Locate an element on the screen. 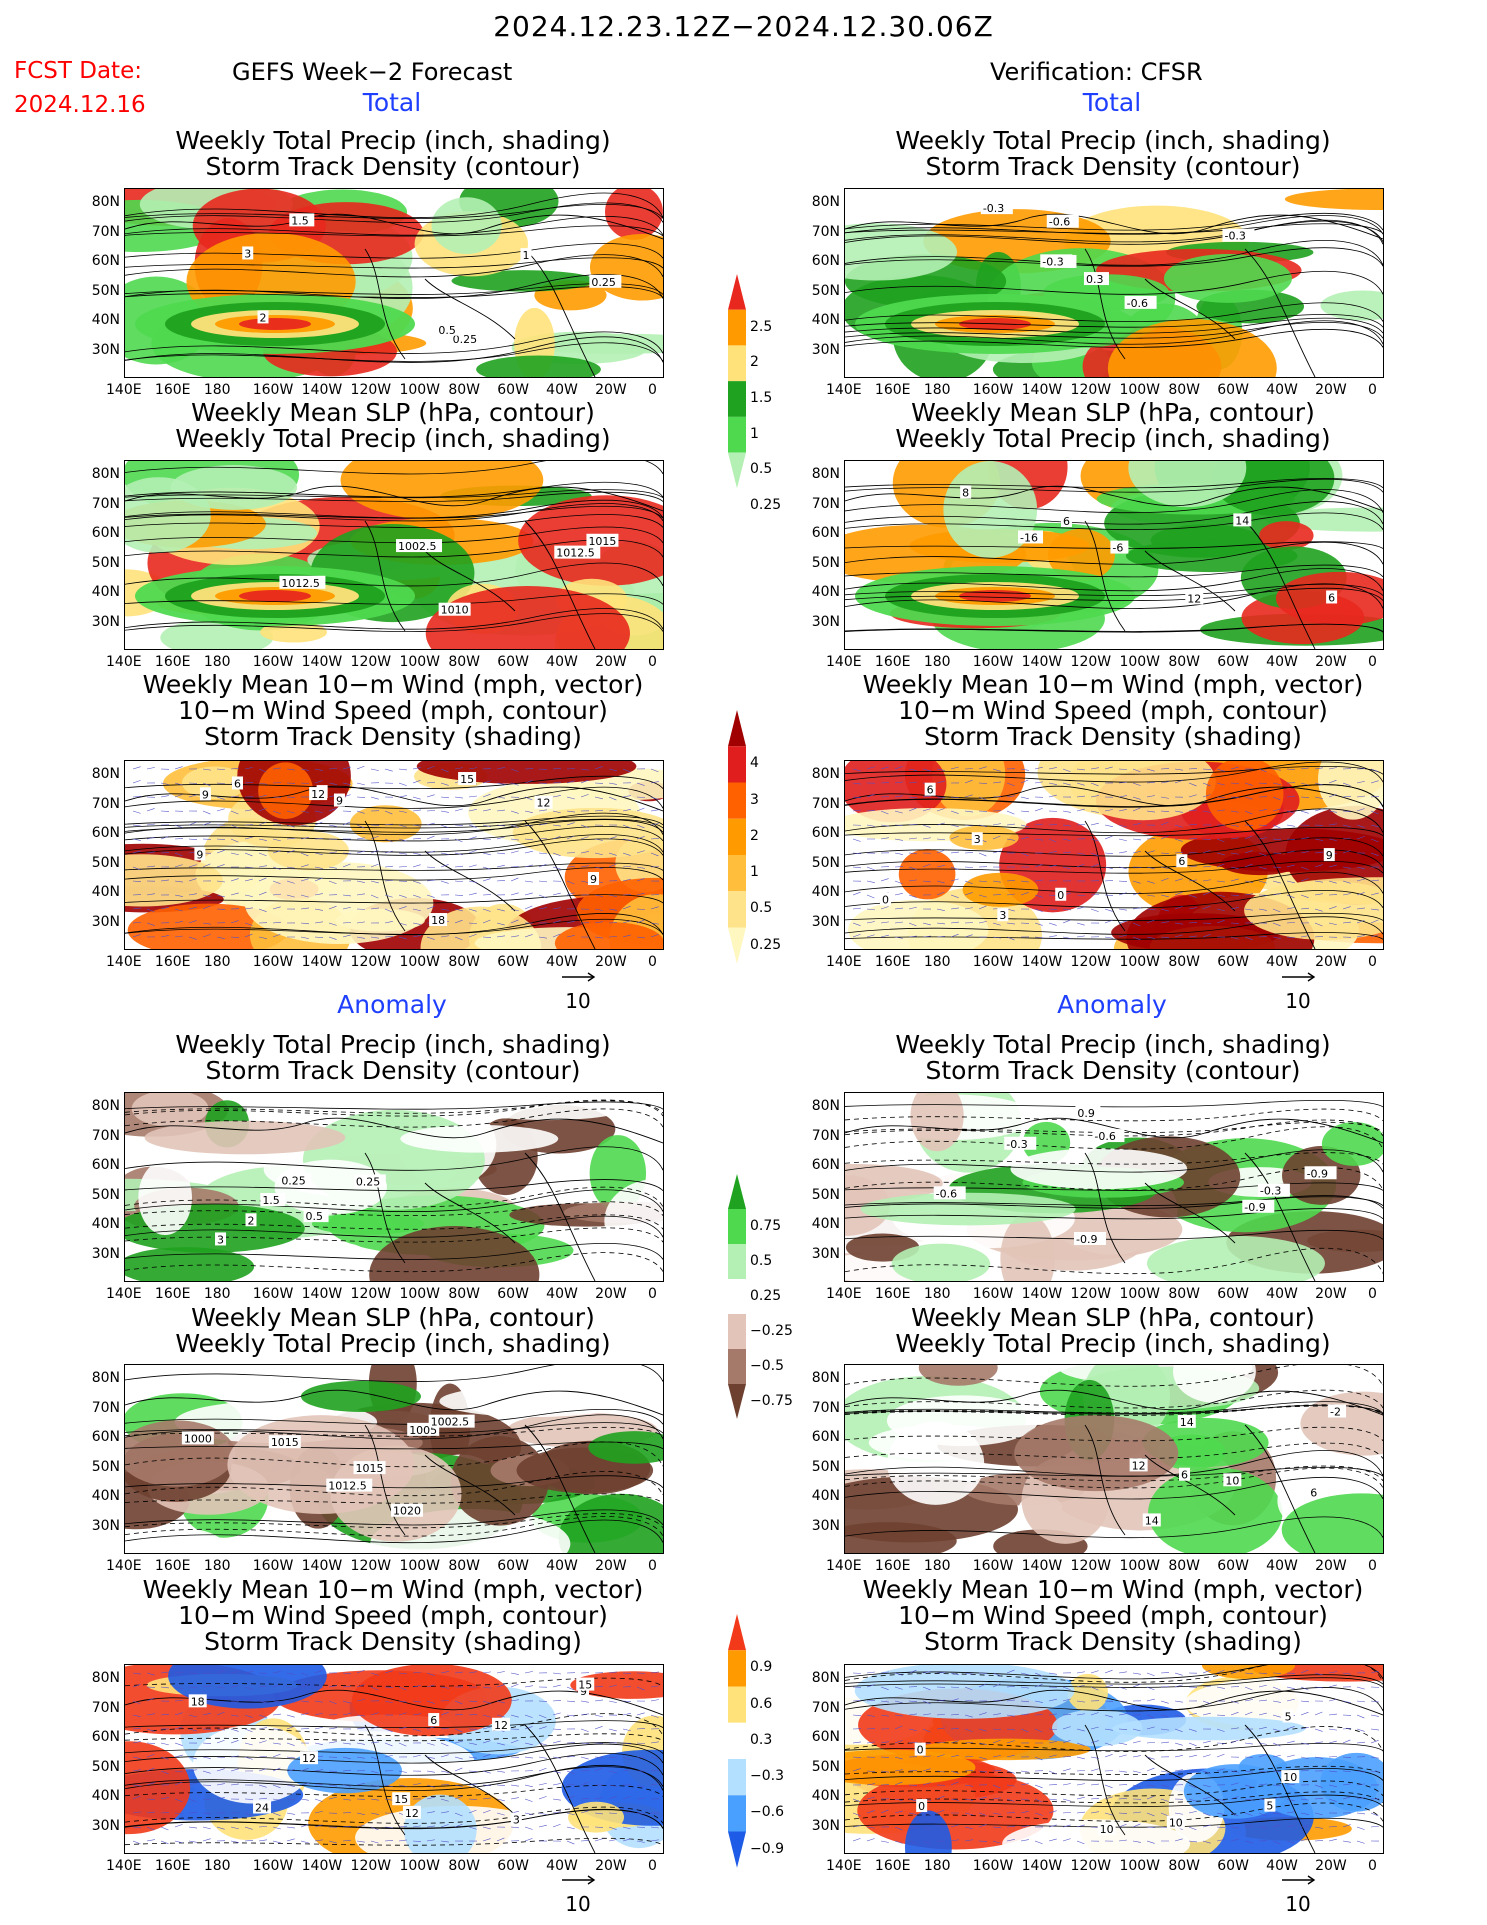 This screenshot has height=1925, width=1487. contour-label: -16 is located at coordinates (1029, 537).